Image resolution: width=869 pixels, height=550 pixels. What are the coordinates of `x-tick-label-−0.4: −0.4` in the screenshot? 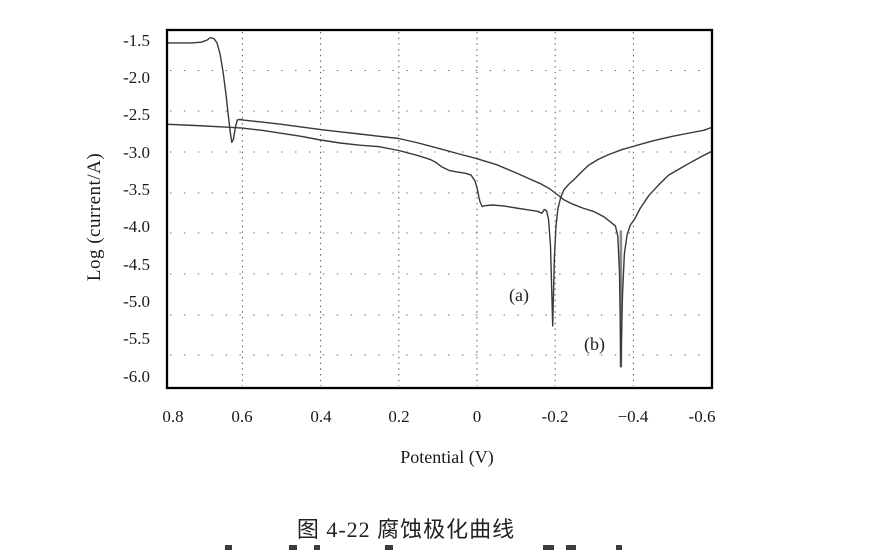 It's located at (633, 416).